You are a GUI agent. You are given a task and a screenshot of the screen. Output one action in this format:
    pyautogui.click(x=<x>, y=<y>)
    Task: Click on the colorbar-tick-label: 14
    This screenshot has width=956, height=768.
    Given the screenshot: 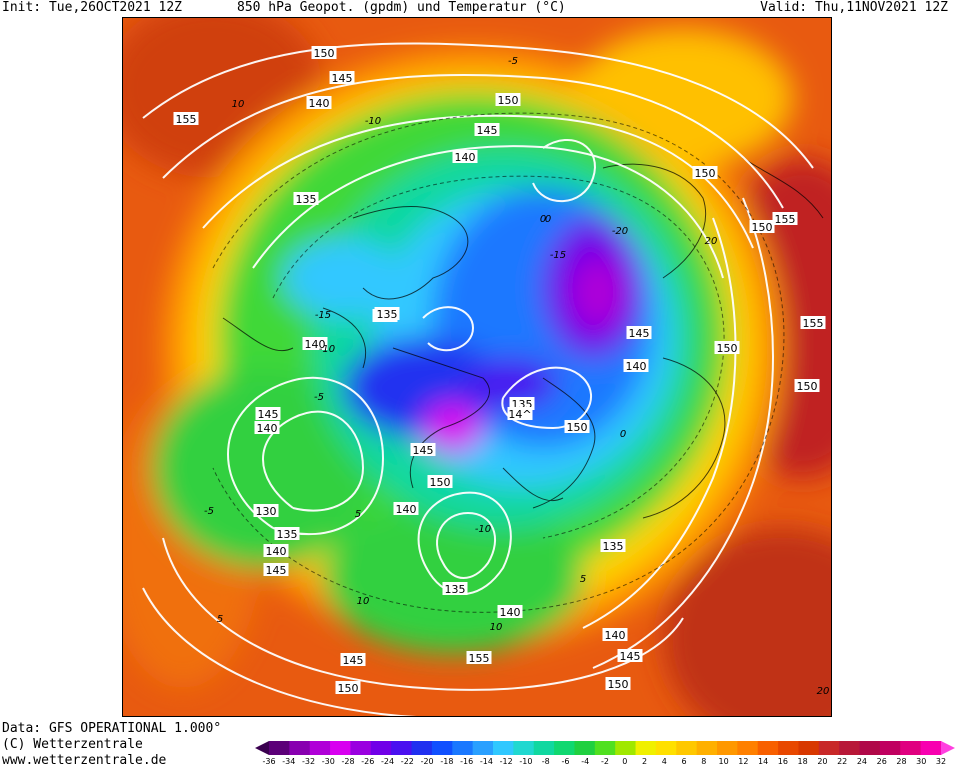 What is the action you would take?
    pyautogui.click(x=763, y=761)
    